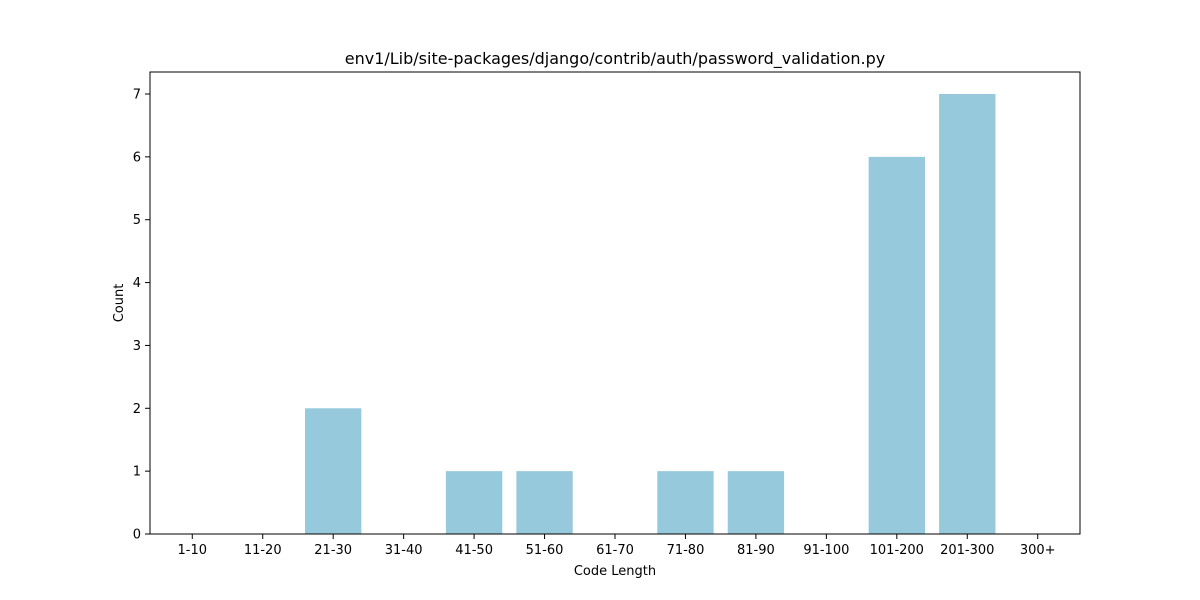  What do you see at coordinates (137, 157) in the screenshot?
I see `y-tick-label: 6` at bounding box center [137, 157].